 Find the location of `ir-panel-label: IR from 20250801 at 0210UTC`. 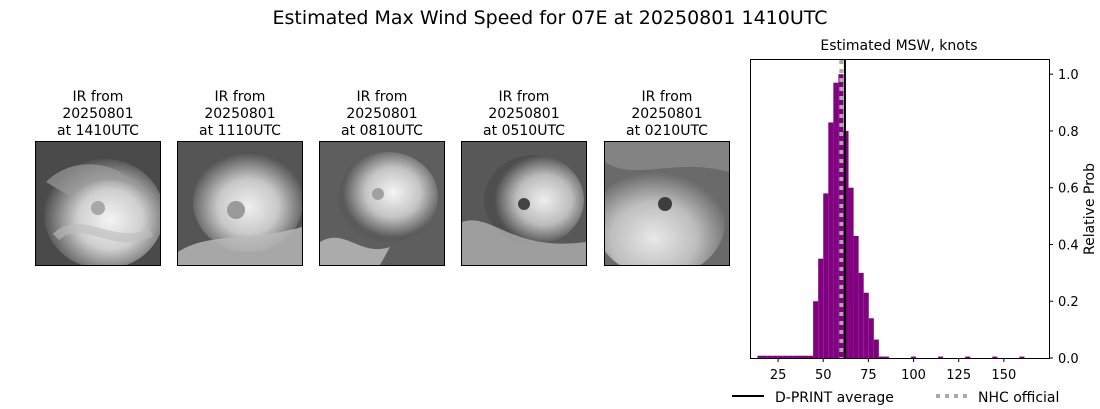

ir-panel-label: IR from 20250801 at 0210UTC is located at coordinates (667, 115).